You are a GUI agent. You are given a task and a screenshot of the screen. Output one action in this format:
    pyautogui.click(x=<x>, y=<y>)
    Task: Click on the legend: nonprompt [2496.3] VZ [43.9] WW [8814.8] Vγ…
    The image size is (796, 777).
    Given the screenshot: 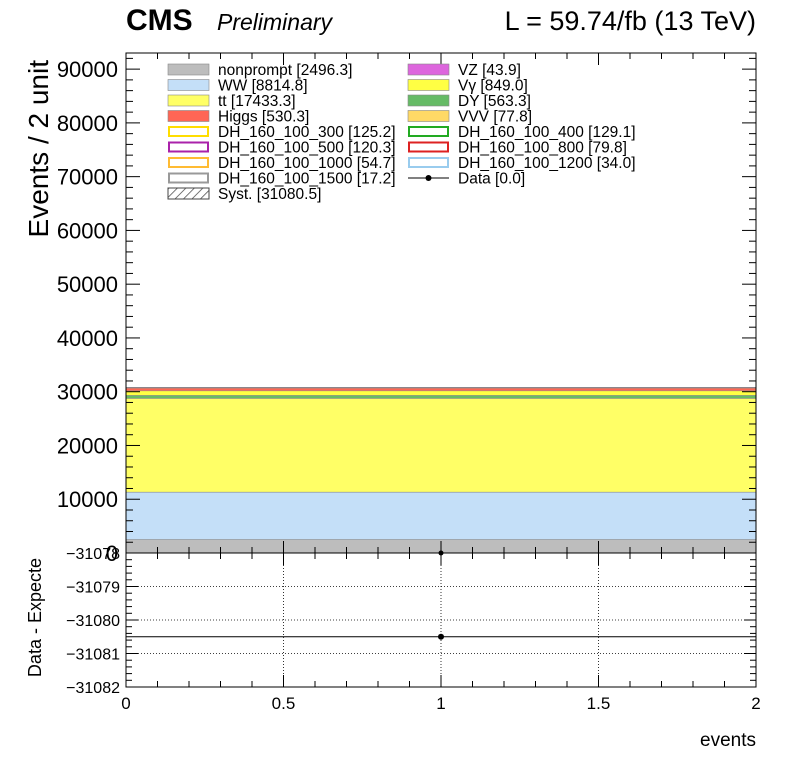 What is the action you would take?
    pyautogui.click(x=401, y=132)
    